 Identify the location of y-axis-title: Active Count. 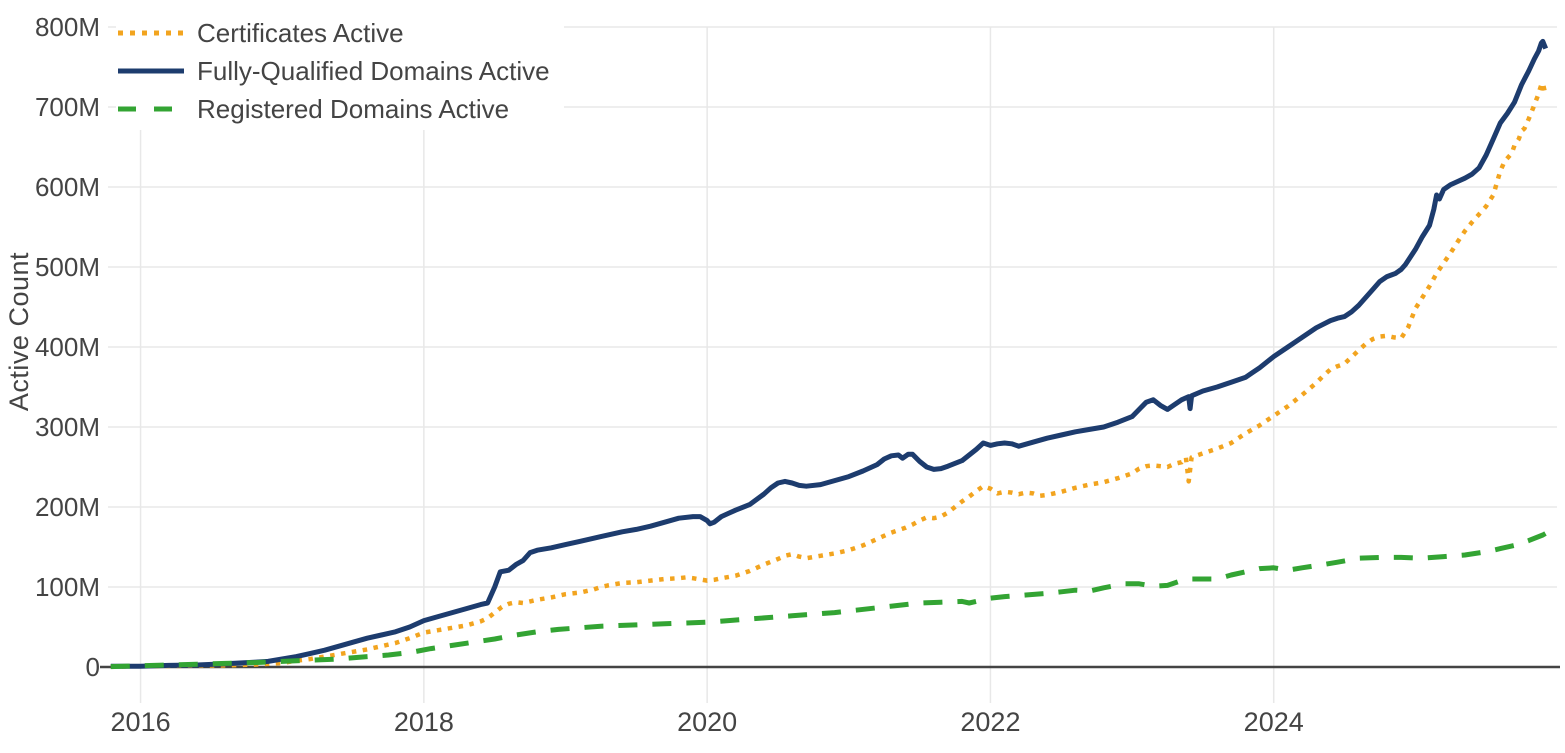
(19, 332).